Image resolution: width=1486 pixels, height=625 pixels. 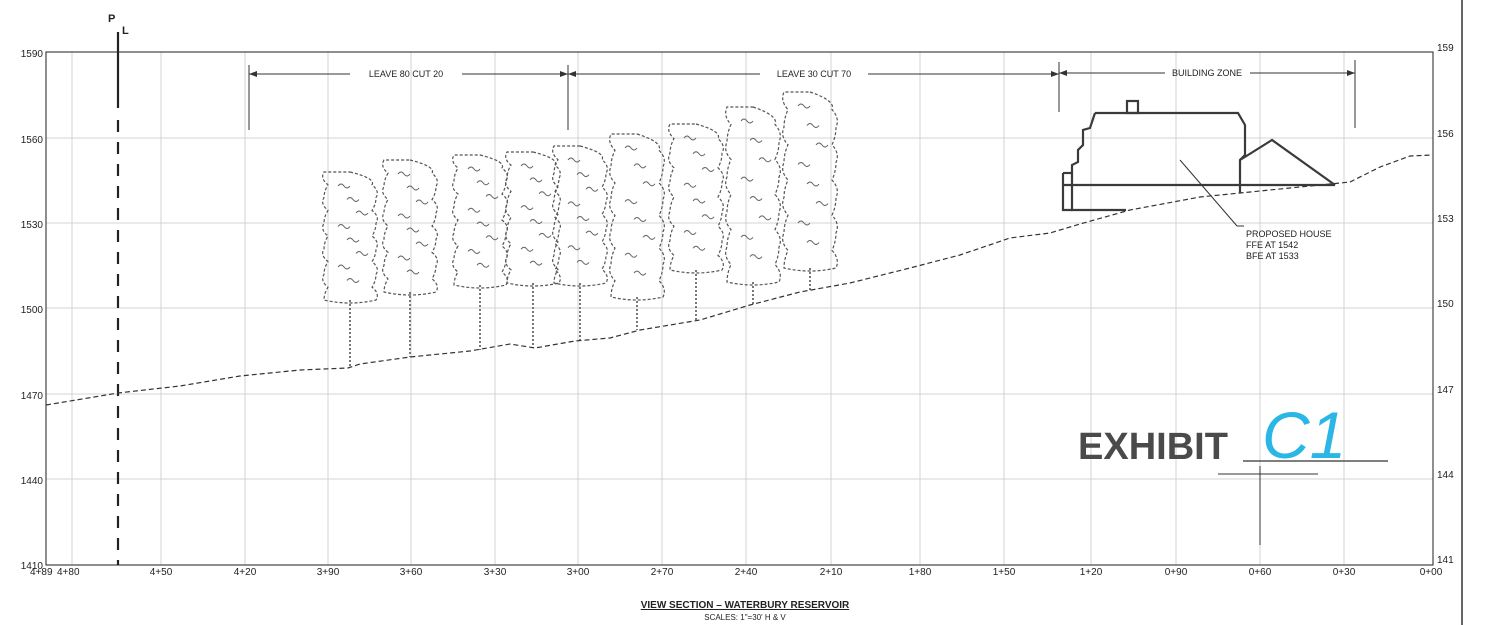 What do you see at coordinates (32, 481) in the screenshot?
I see `elev-label-left: 1440` at bounding box center [32, 481].